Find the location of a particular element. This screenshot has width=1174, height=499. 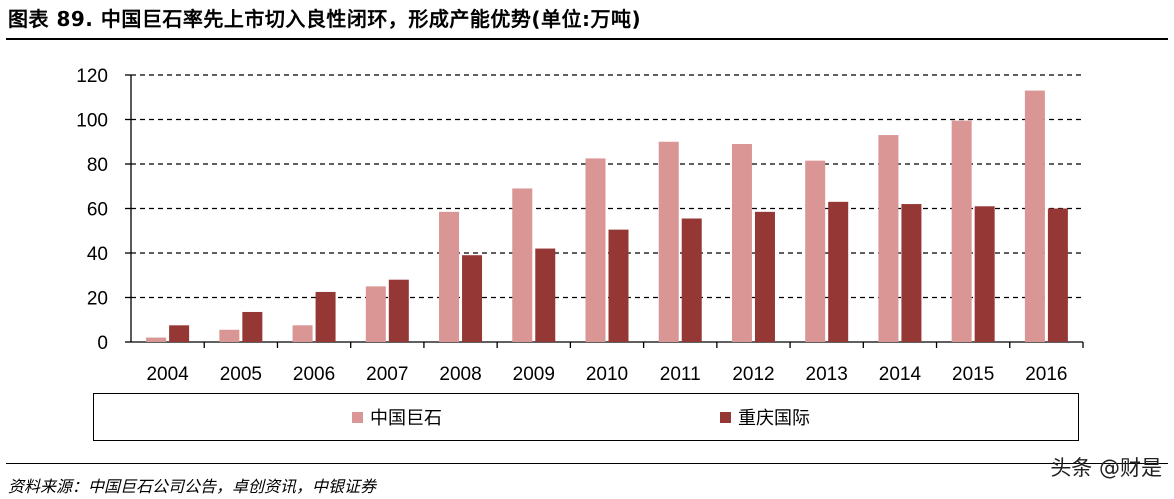

x-tick-label: 2011 is located at coordinates (680, 374).